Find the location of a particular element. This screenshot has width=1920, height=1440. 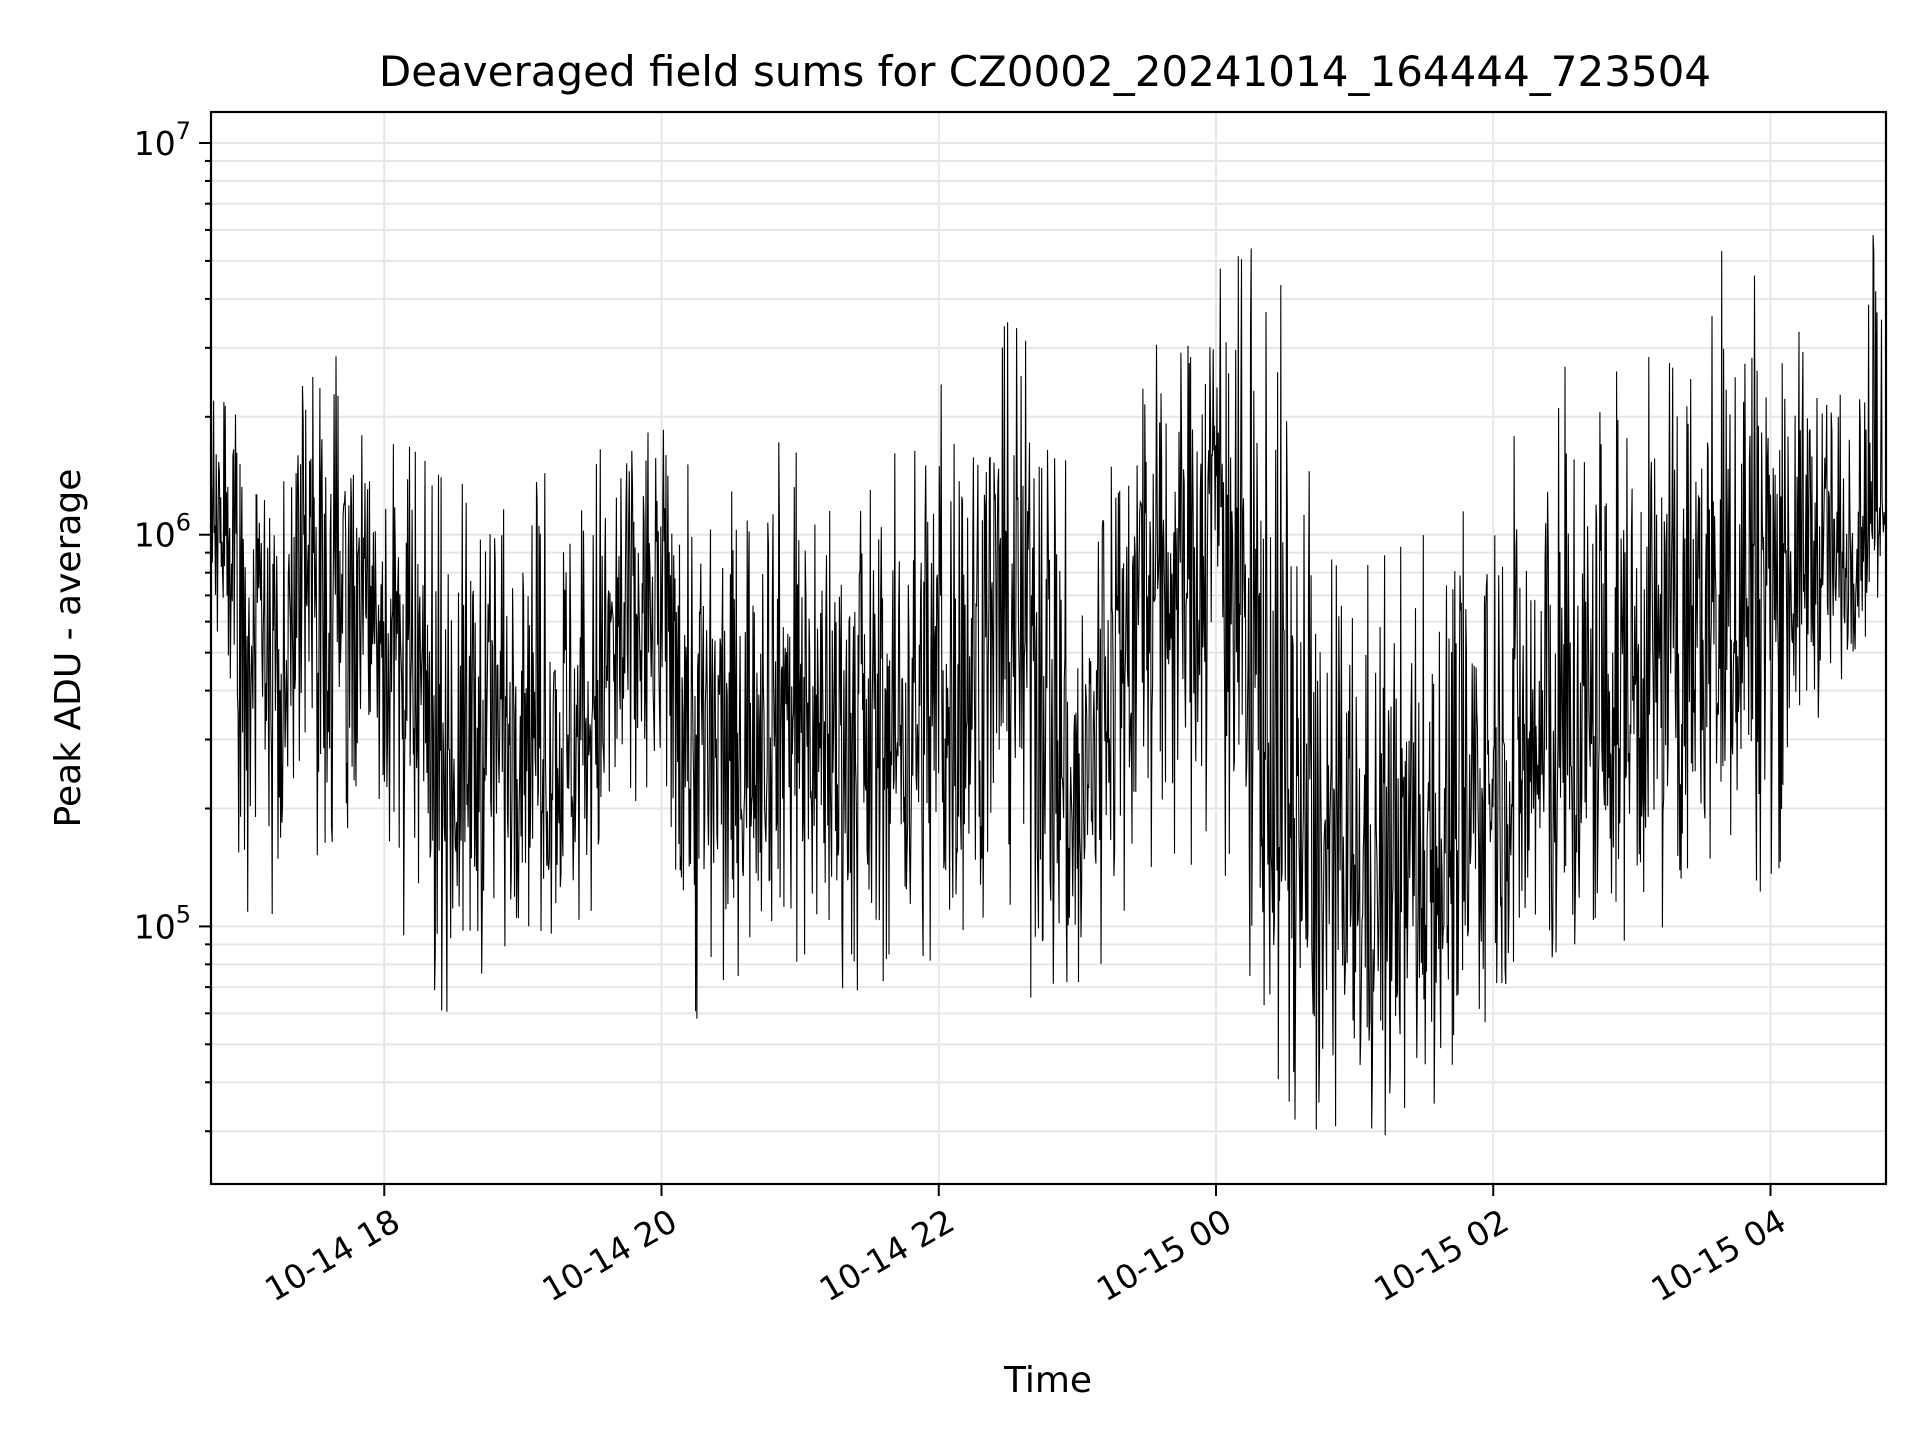

x-axis-label: Time is located at coordinates (1047, 1380).